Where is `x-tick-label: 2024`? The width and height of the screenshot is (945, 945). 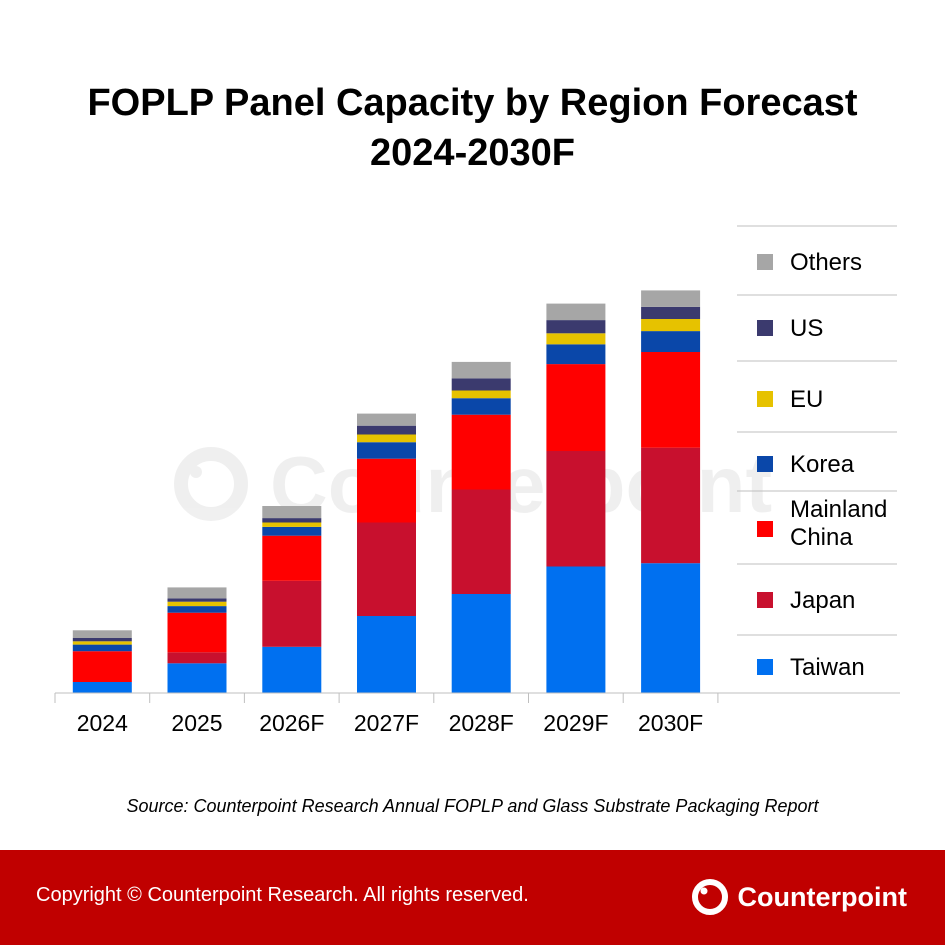
x-tick-label: 2024 is located at coordinates (102, 723).